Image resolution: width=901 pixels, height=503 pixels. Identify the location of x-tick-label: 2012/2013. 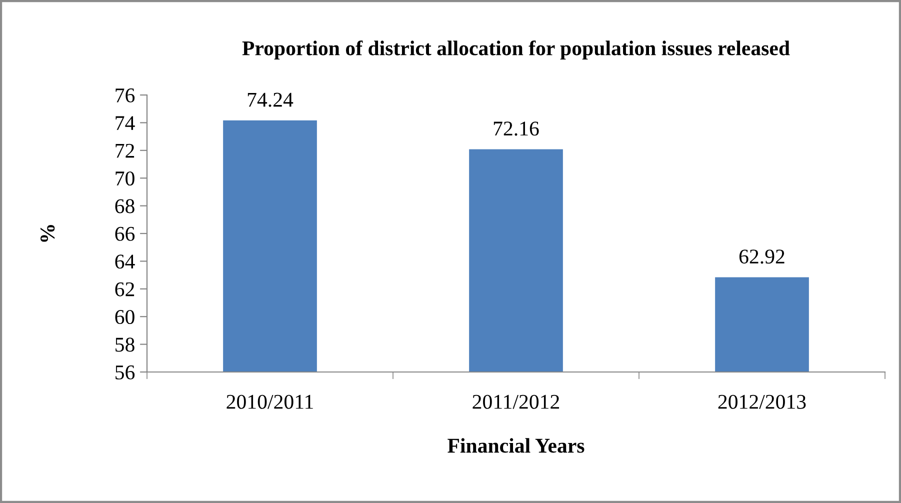
(762, 401).